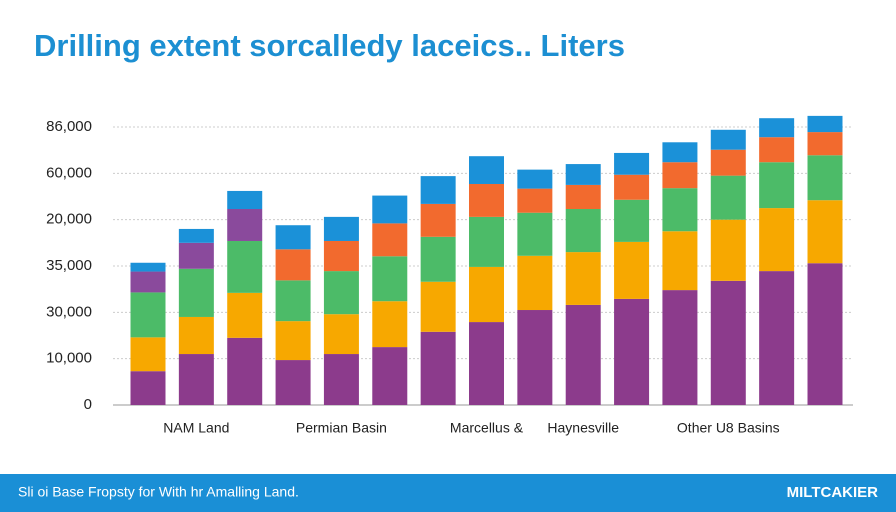  What do you see at coordinates (69, 172) in the screenshot?
I see `y-tick-label: 60,000` at bounding box center [69, 172].